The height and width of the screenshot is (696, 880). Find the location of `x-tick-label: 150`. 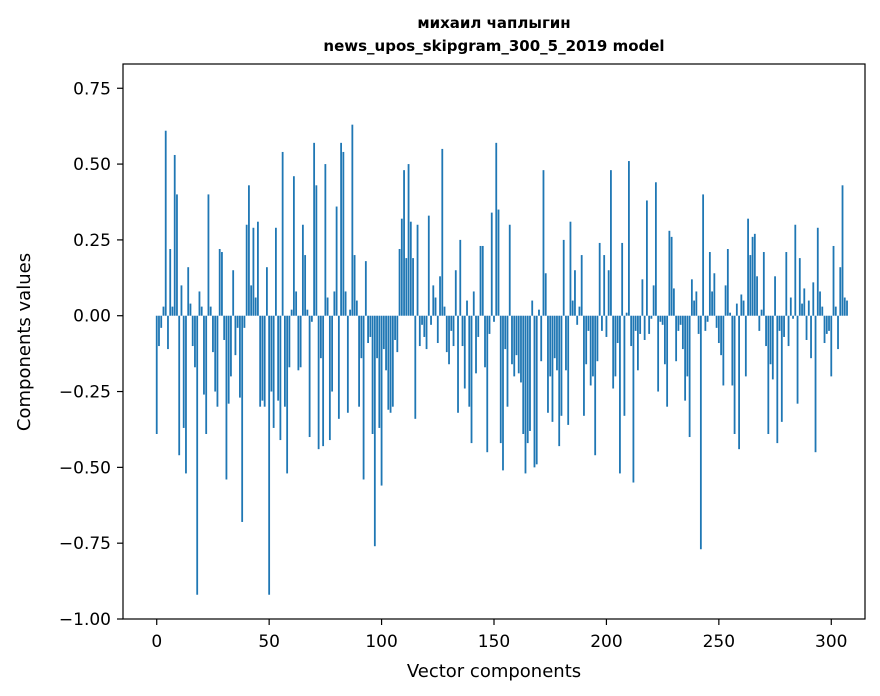

x-tick-label: 150 is located at coordinates (494, 642).